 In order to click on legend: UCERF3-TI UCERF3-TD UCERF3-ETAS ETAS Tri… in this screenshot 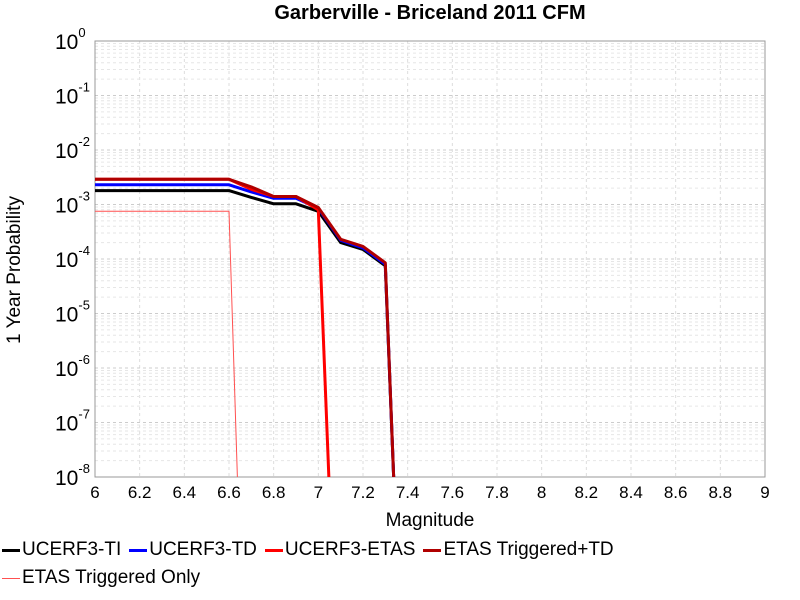, I will do `click(400, 564)`.